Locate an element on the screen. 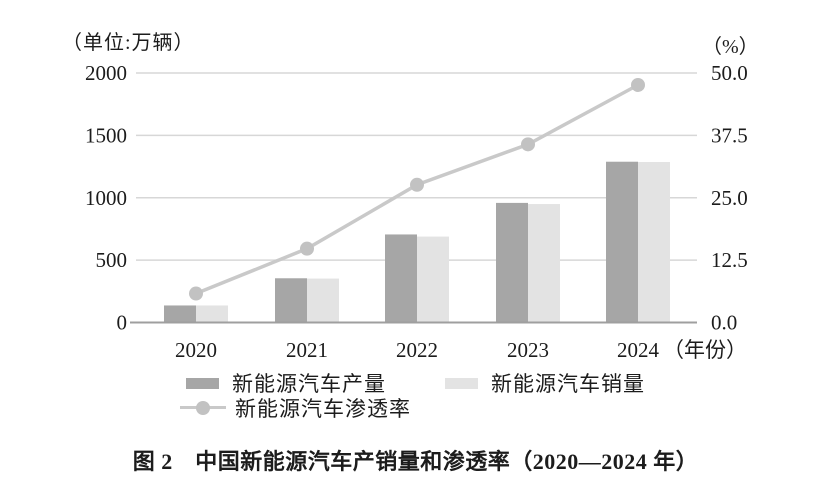 This screenshot has width=831, height=497. left-axis-tick: 0 is located at coordinates (122, 323).